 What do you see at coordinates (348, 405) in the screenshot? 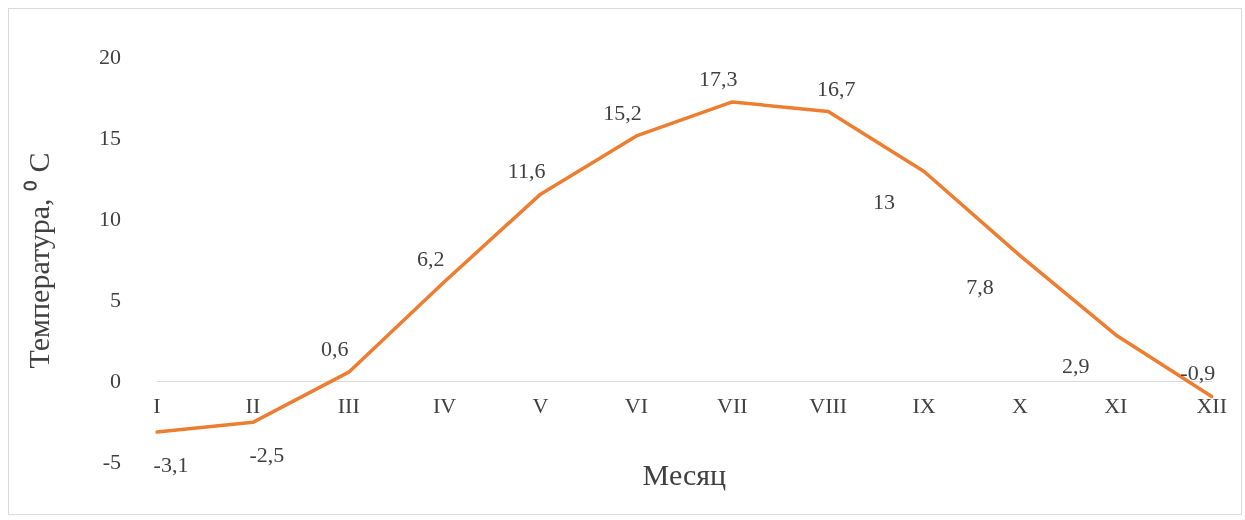
I see `x-tick-label: III` at bounding box center [348, 405].